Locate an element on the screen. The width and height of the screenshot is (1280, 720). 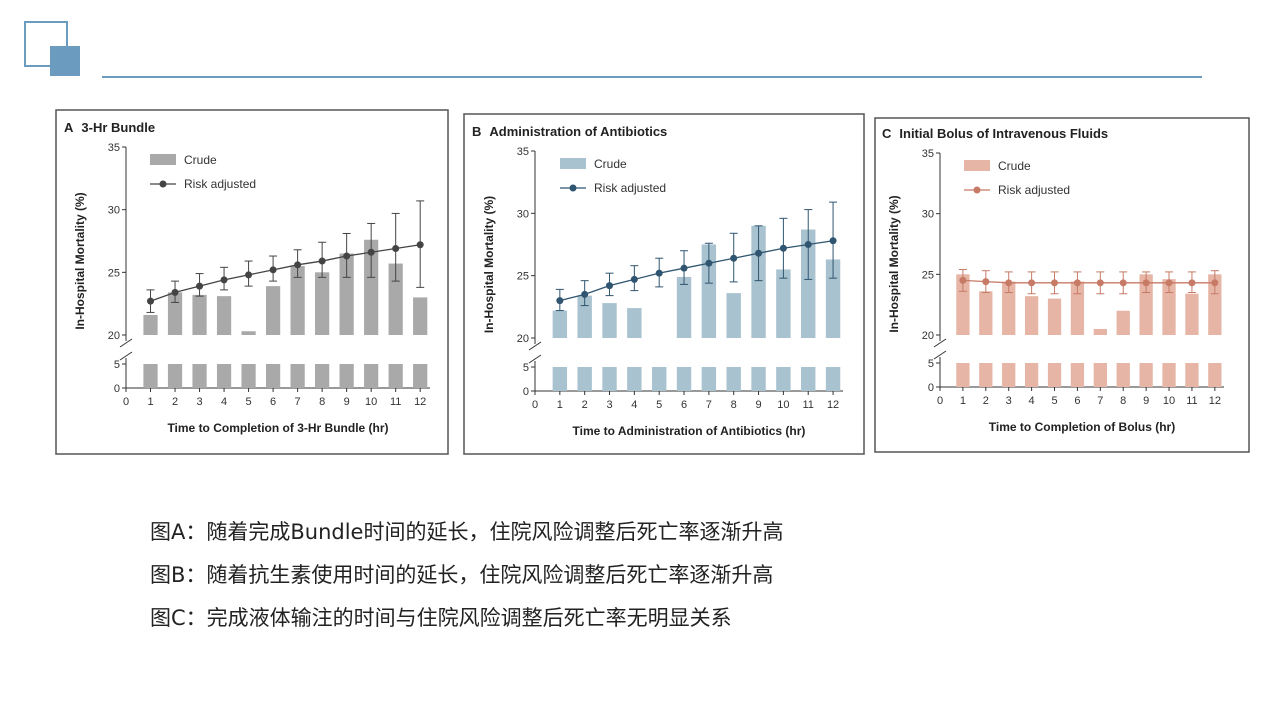
decor-square-outline is located at coordinates (46, 44).